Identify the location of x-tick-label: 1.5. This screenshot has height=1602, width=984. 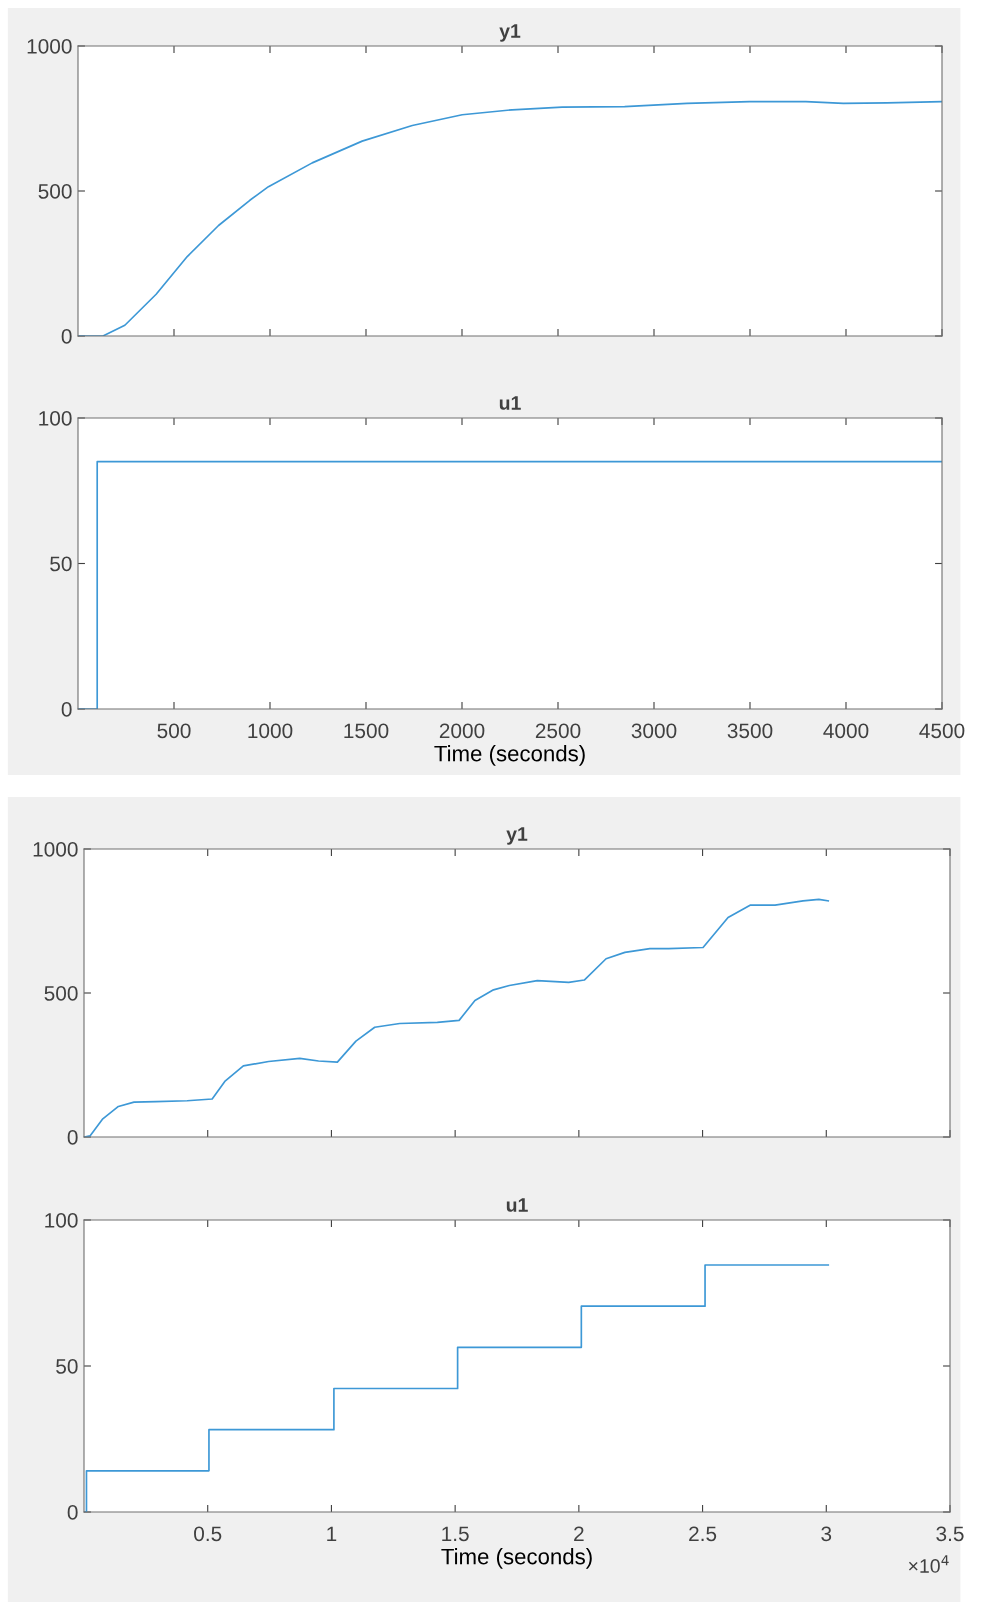
(455, 1534).